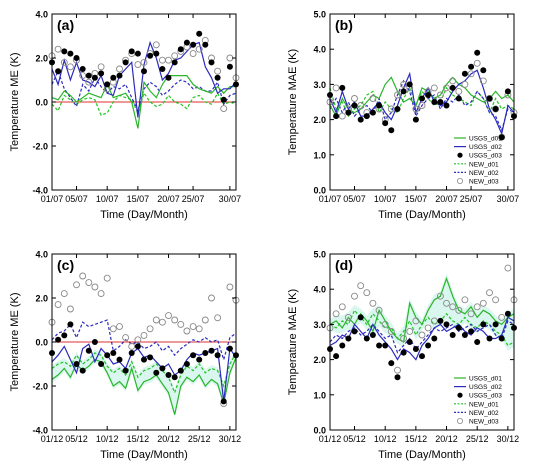  Describe the element at coordinates (354, 199) in the screenshot. I see `x-tick-label: 05/07` at that location.